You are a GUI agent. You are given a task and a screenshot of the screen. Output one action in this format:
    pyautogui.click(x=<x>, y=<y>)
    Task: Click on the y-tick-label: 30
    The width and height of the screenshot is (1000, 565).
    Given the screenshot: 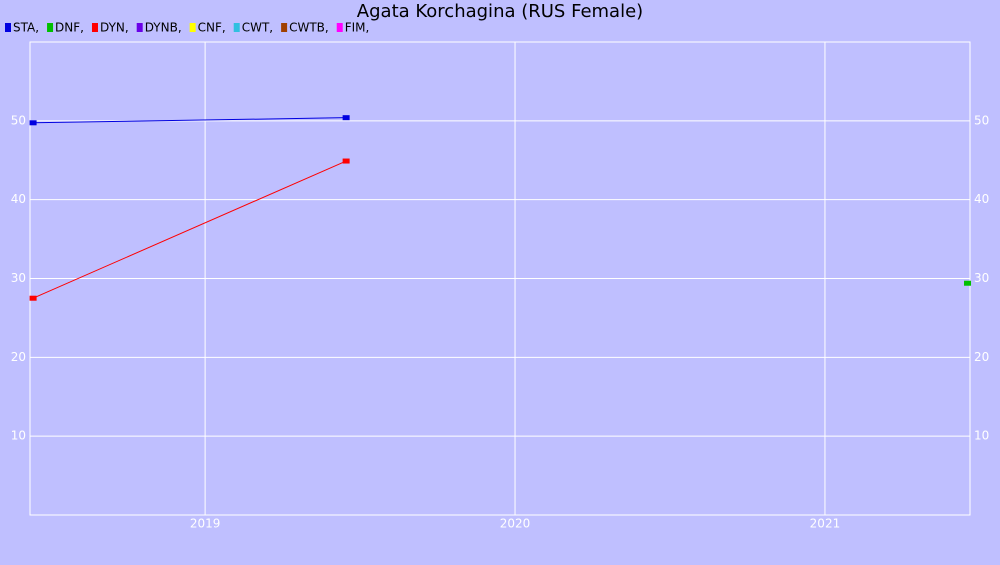 What is the action you would take?
    pyautogui.click(x=18, y=278)
    